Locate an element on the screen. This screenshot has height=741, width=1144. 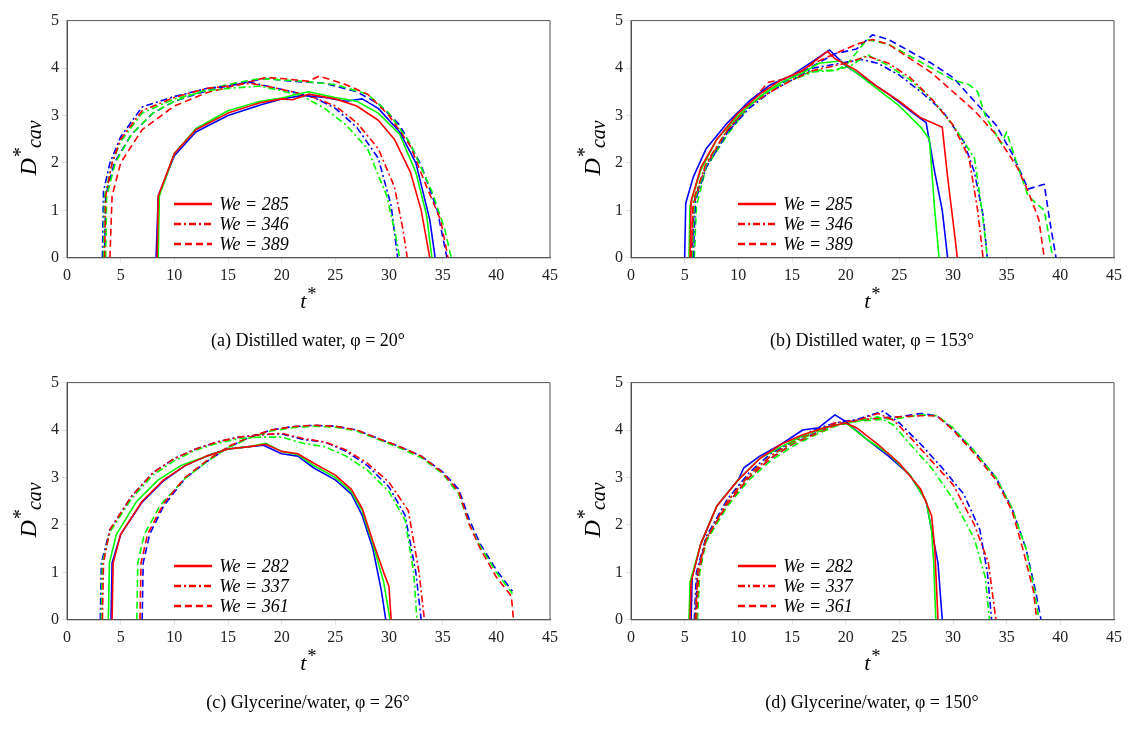
text: (d) Glycerine/water, φ = 150° is located at coordinates (872, 702).